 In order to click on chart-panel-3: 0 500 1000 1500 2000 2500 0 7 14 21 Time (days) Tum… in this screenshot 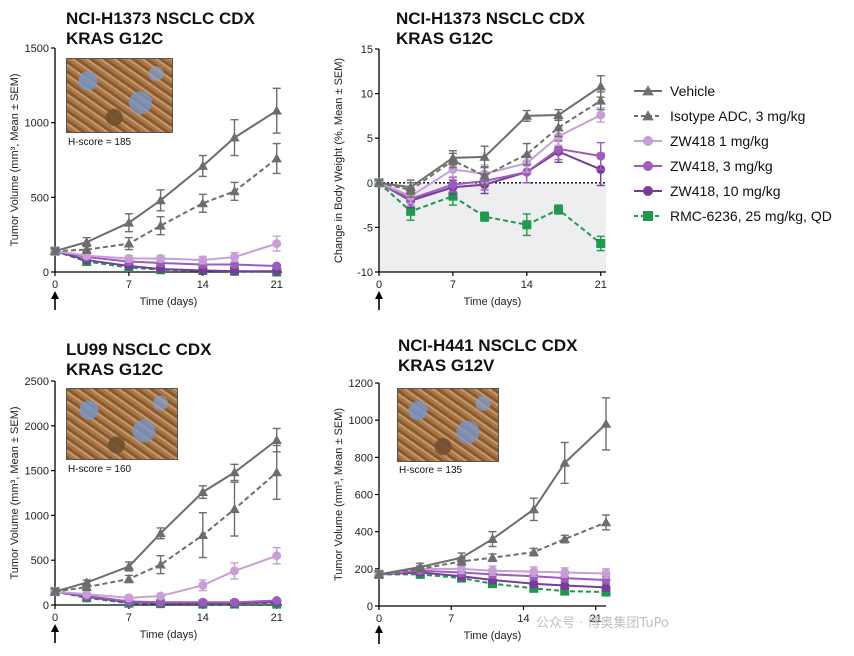, I will do `click(146, 509)`.